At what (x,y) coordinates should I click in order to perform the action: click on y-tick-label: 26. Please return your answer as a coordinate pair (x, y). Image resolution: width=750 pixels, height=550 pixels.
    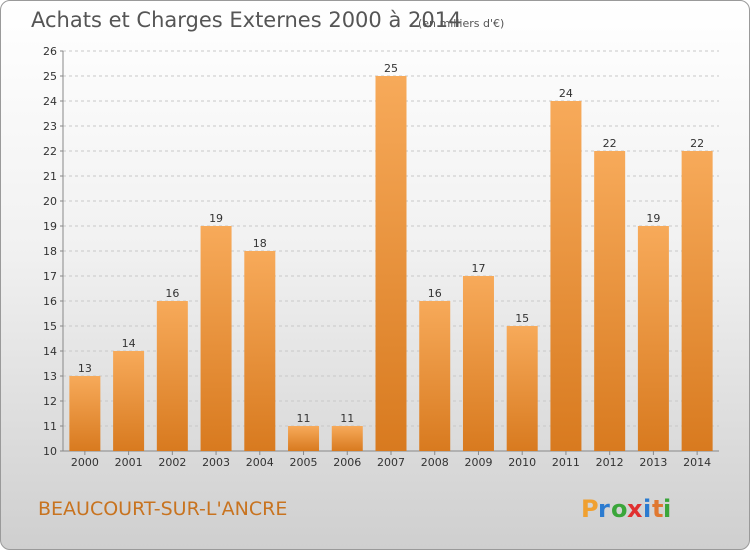
    Looking at the image, I should click on (50, 51).